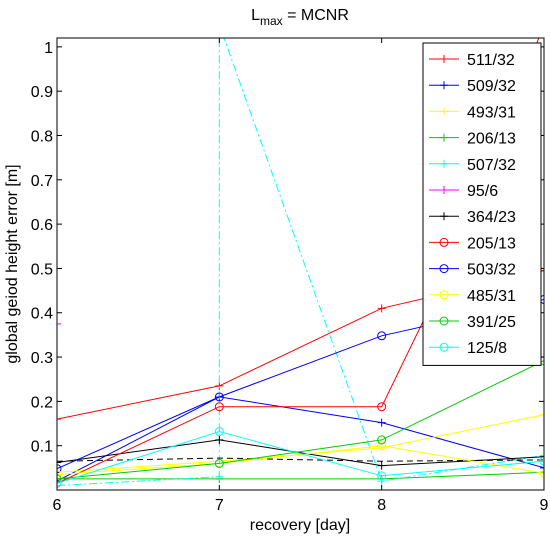  Describe the element at coordinates (463, 191) in the screenshot. I see `legend-entry: 95/6` at that location.